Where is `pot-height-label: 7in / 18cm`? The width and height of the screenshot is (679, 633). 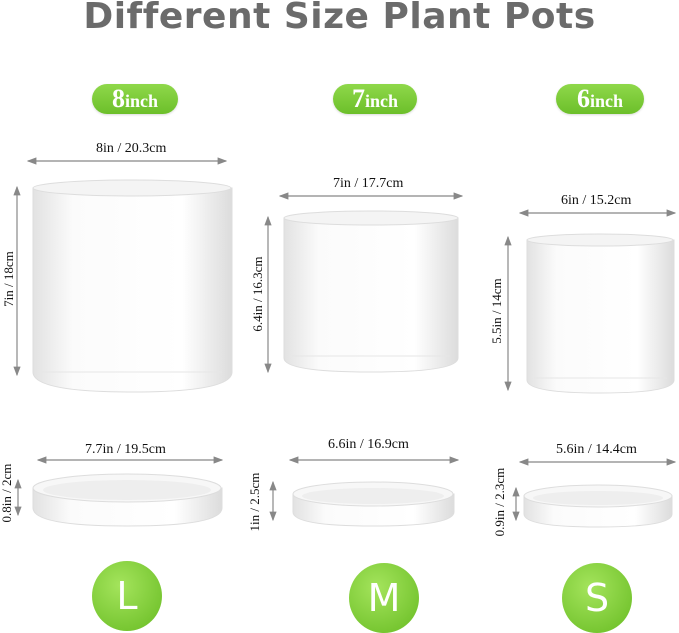
pot-height-label: 7in / 18cm is located at coordinates (8, 279).